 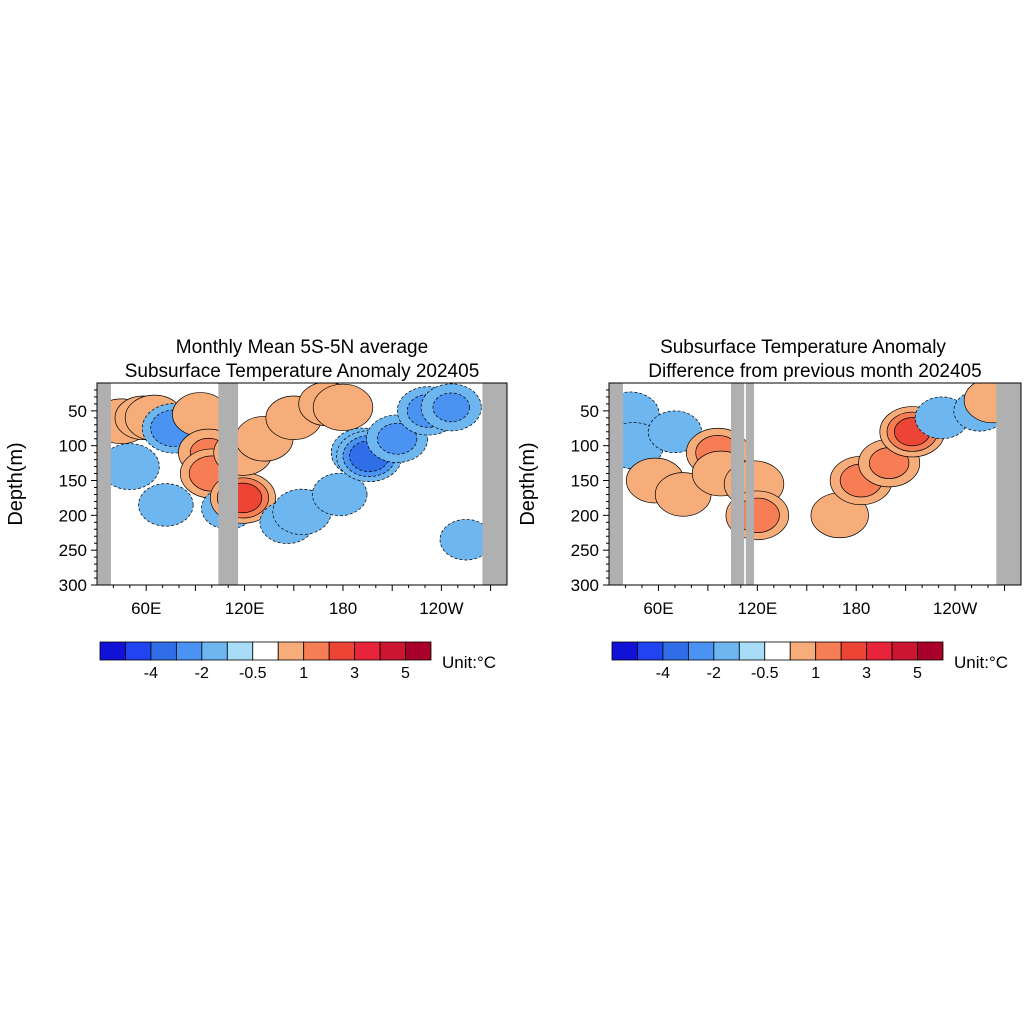 What do you see at coordinates (803, 347) in the screenshot?
I see `panel-title-line-1: Subsurface Temperature Anomaly` at bounding box center [803, 347].